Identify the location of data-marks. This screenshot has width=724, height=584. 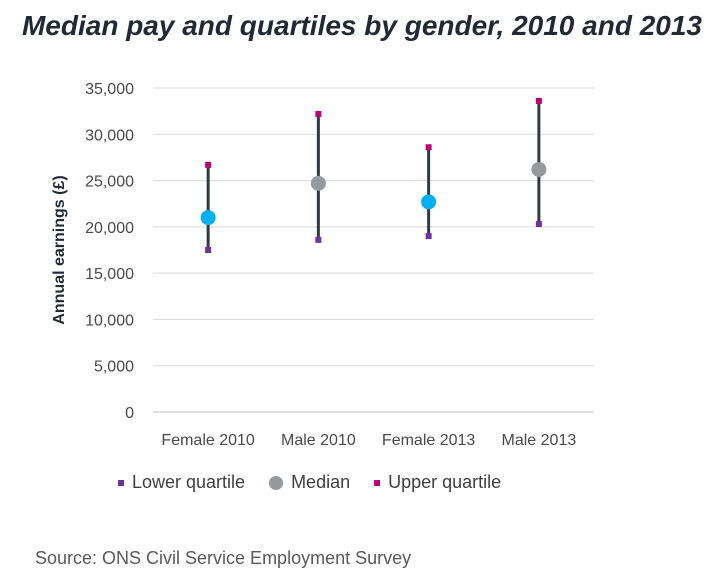
(373, 175).